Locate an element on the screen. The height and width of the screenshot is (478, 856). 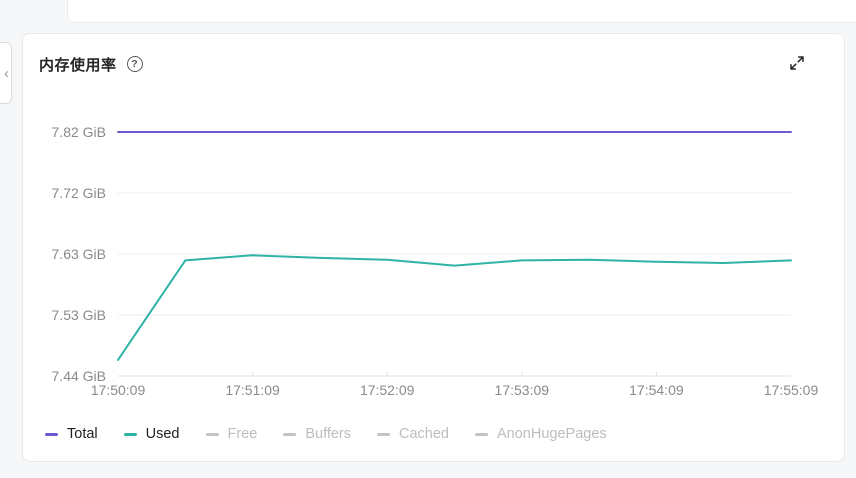
legend-item-total: Total is located at coordinates (71, 434).